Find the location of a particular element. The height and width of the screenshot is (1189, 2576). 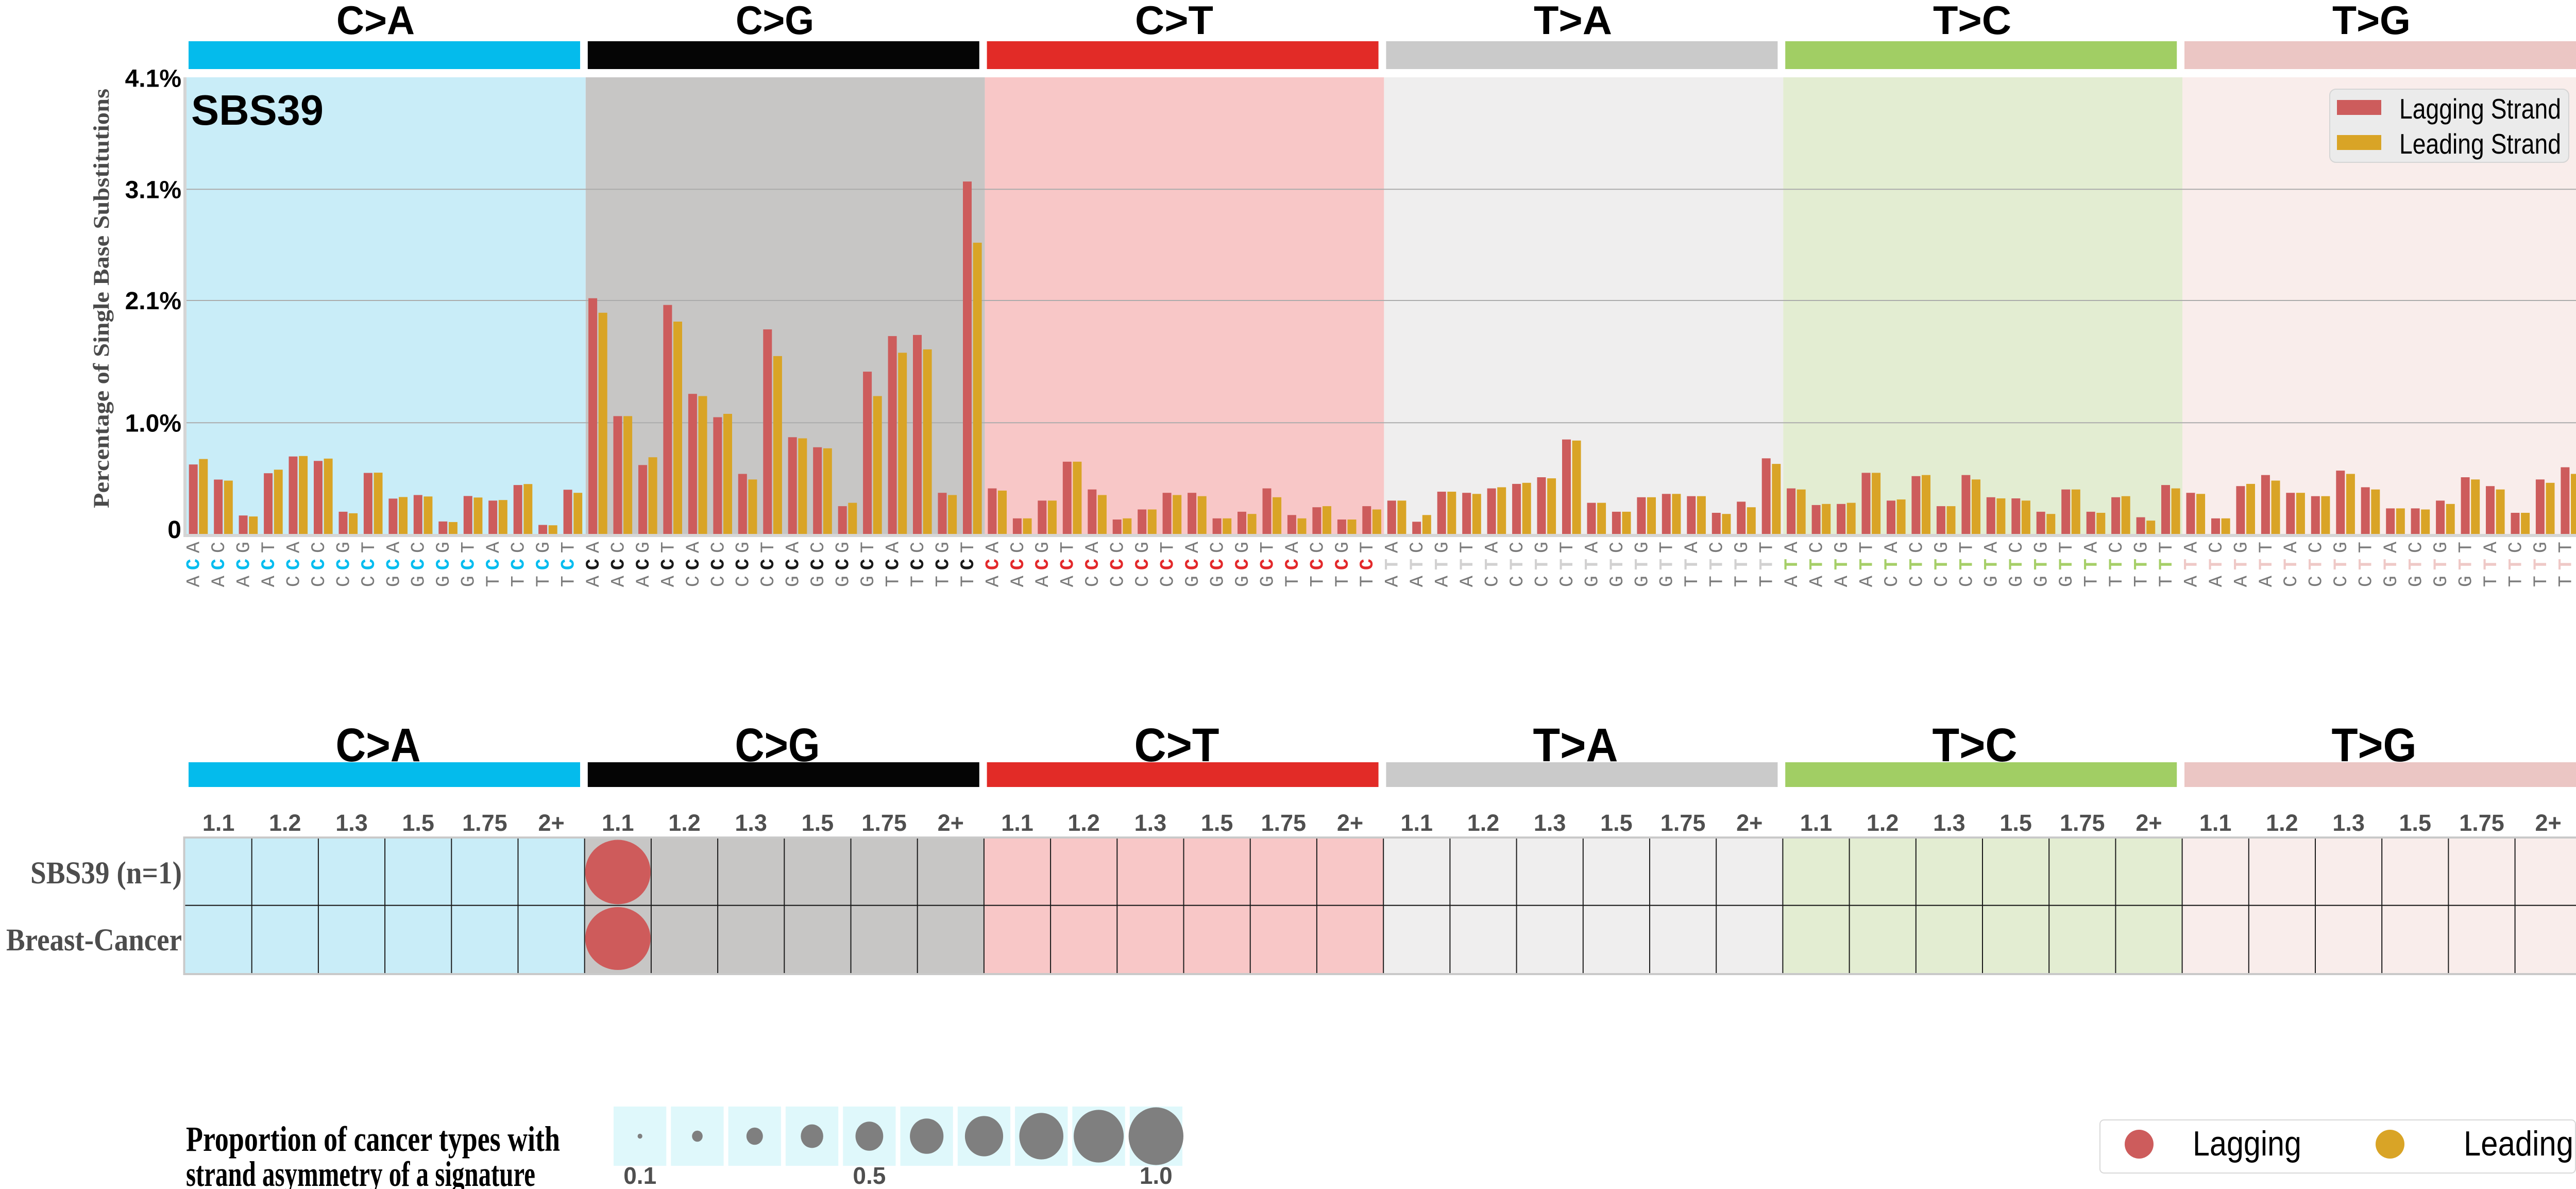

svg-text: Lagging Strand is located at coordinates (2480, 109).